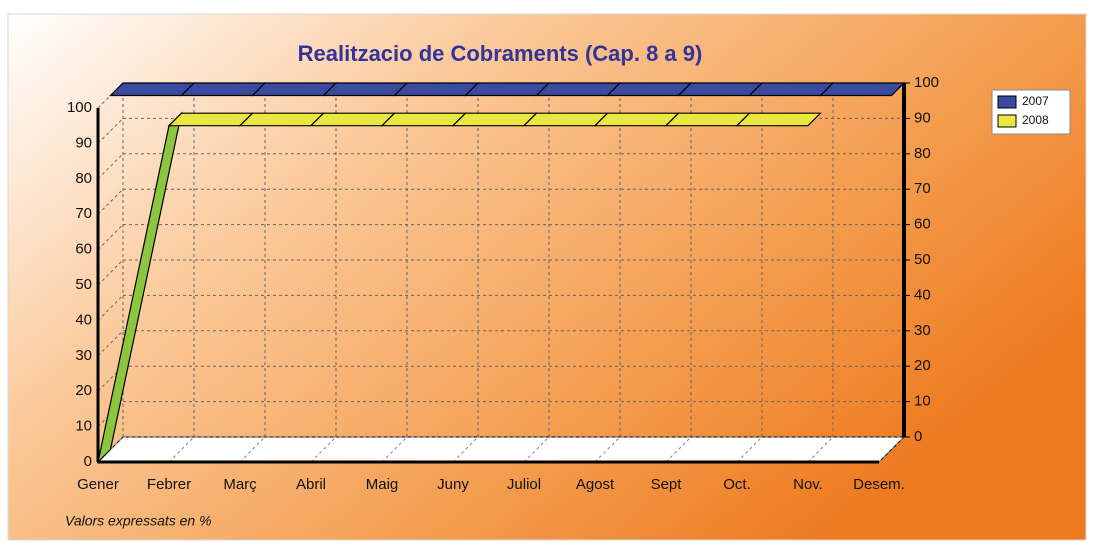 The image size is (1094, 545). Describe the element at coordinates (240, 484) in the screenshot. I see `x-tick-label: Març` at that location.